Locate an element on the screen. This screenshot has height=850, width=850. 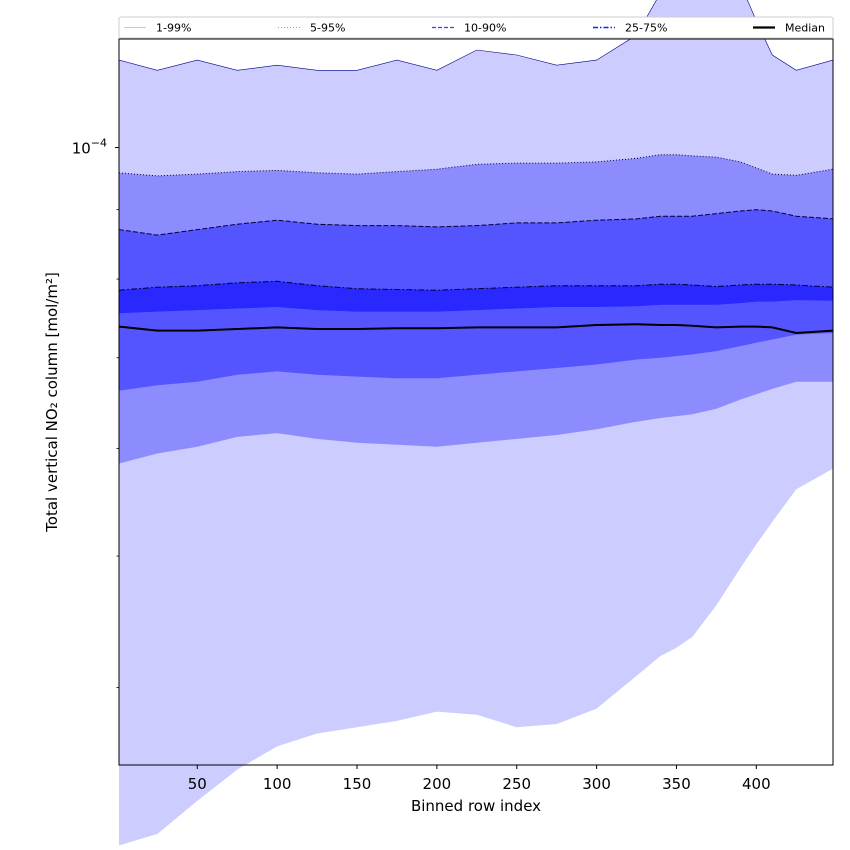
x-tick-label: 300 is located at coordinates (596, 784).